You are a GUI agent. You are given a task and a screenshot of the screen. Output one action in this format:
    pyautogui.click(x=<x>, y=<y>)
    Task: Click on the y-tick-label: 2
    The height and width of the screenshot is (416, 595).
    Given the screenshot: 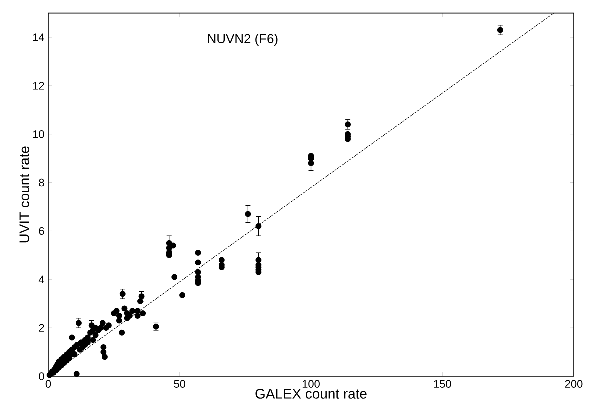 What is the action you would take?
    pyautogui.click(x=41, y=328)
    